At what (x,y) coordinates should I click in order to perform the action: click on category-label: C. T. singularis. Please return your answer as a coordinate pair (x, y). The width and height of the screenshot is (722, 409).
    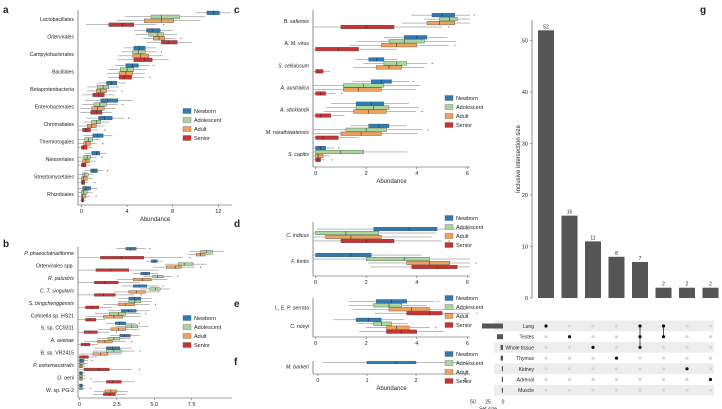
    Looking at the image, I should click on (57, 291).